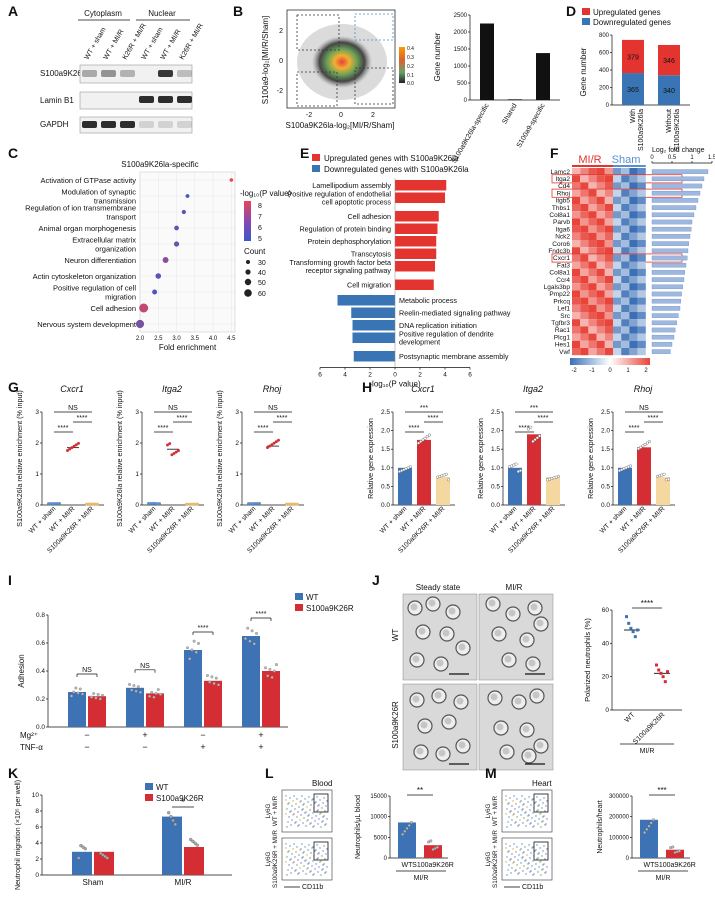 This screenshot has height=900, width=715. Describe the element at coordinates (385, 505) in the screenshot. I see `tick-label: 0.0` at that location.